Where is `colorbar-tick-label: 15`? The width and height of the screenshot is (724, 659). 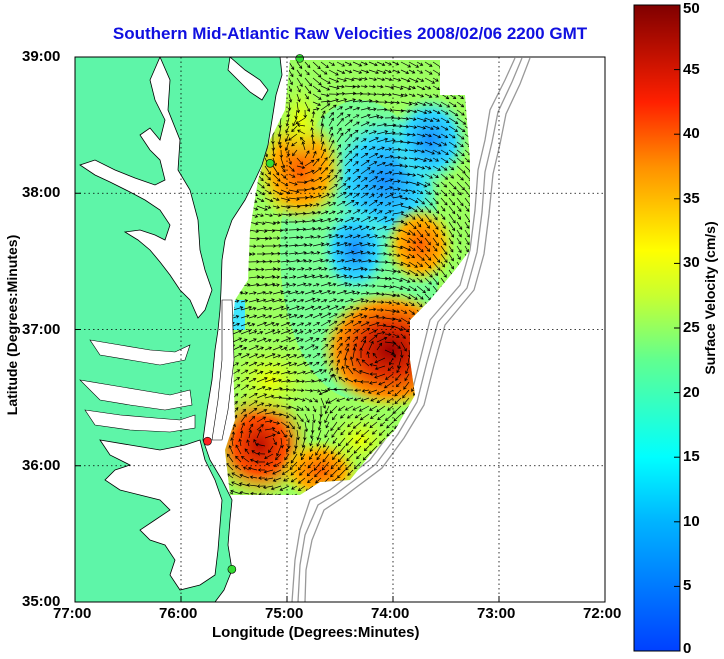 colorbar-tick-label: 15 is located at coordinates (691, 457).